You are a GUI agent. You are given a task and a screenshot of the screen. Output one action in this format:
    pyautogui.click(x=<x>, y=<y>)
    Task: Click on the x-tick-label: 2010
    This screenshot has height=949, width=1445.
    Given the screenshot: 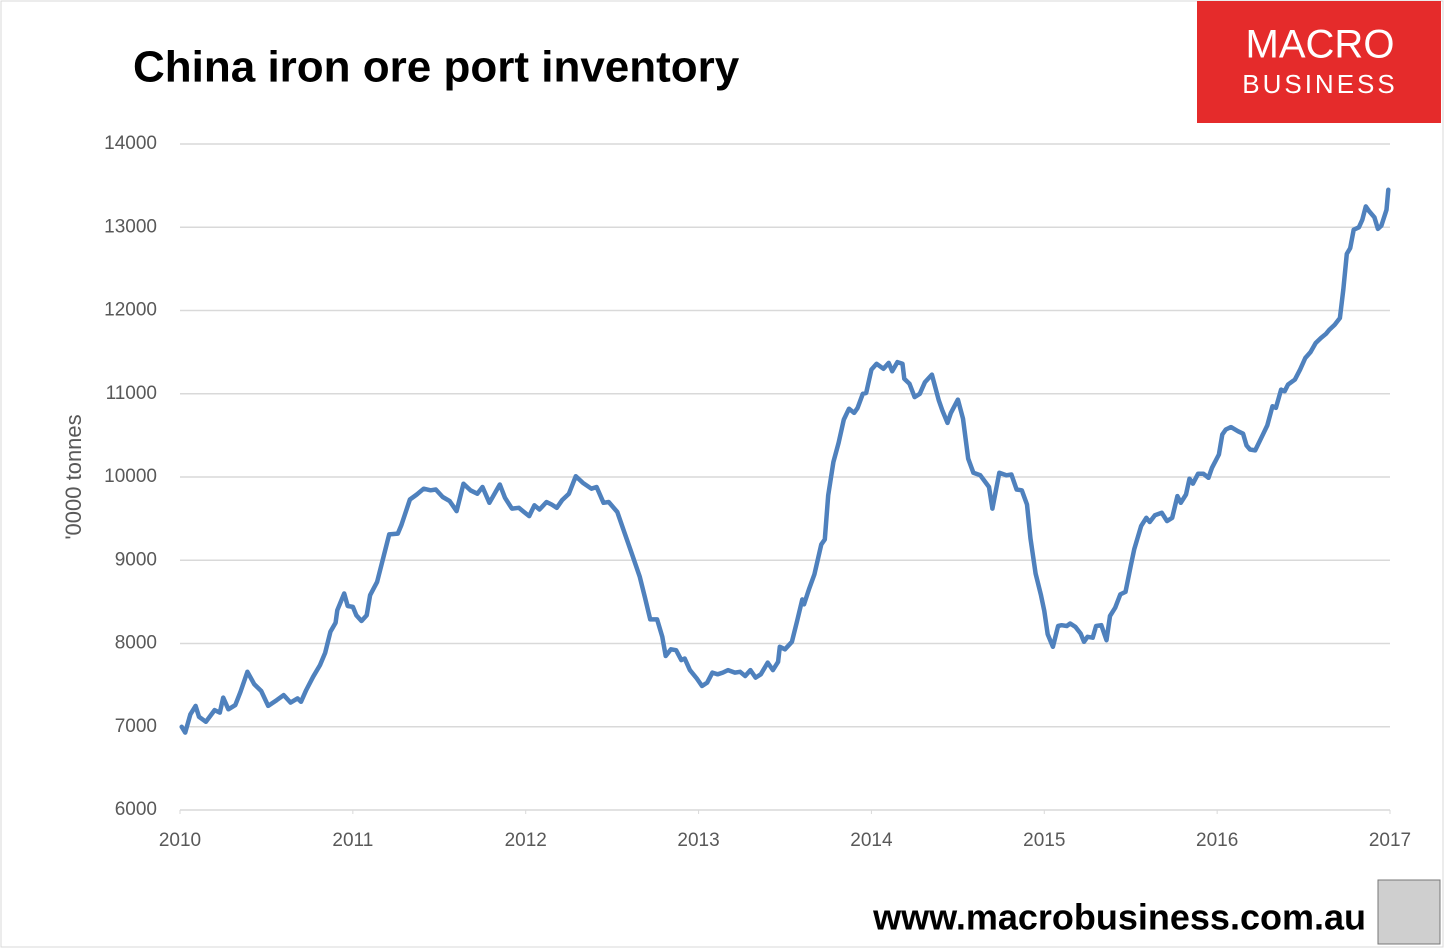 What is the action you would take?
    pyautogui.click(x=180, y=840)
    